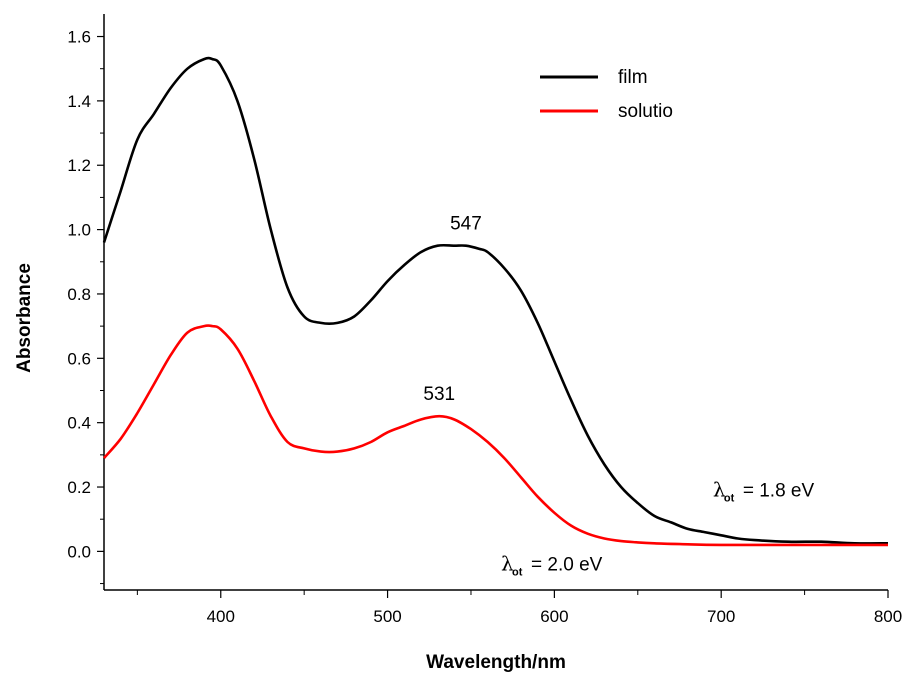 Image resolution: width=907 pixels, height=679 pixels. I want to click on x-axis-title: Wavelength/nm, so click(496, 662).